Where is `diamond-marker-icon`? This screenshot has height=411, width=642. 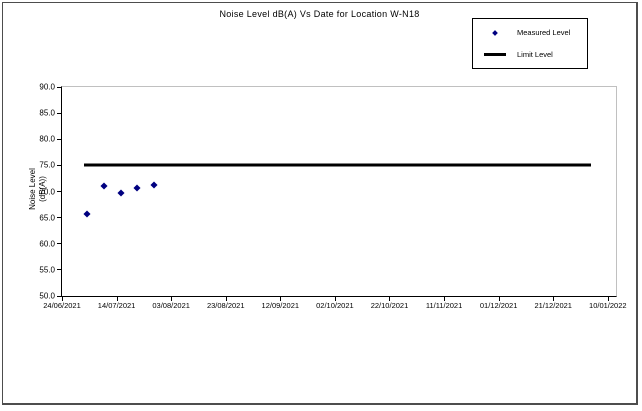 diamond-marker-icon is located at coordinates (495, 32).